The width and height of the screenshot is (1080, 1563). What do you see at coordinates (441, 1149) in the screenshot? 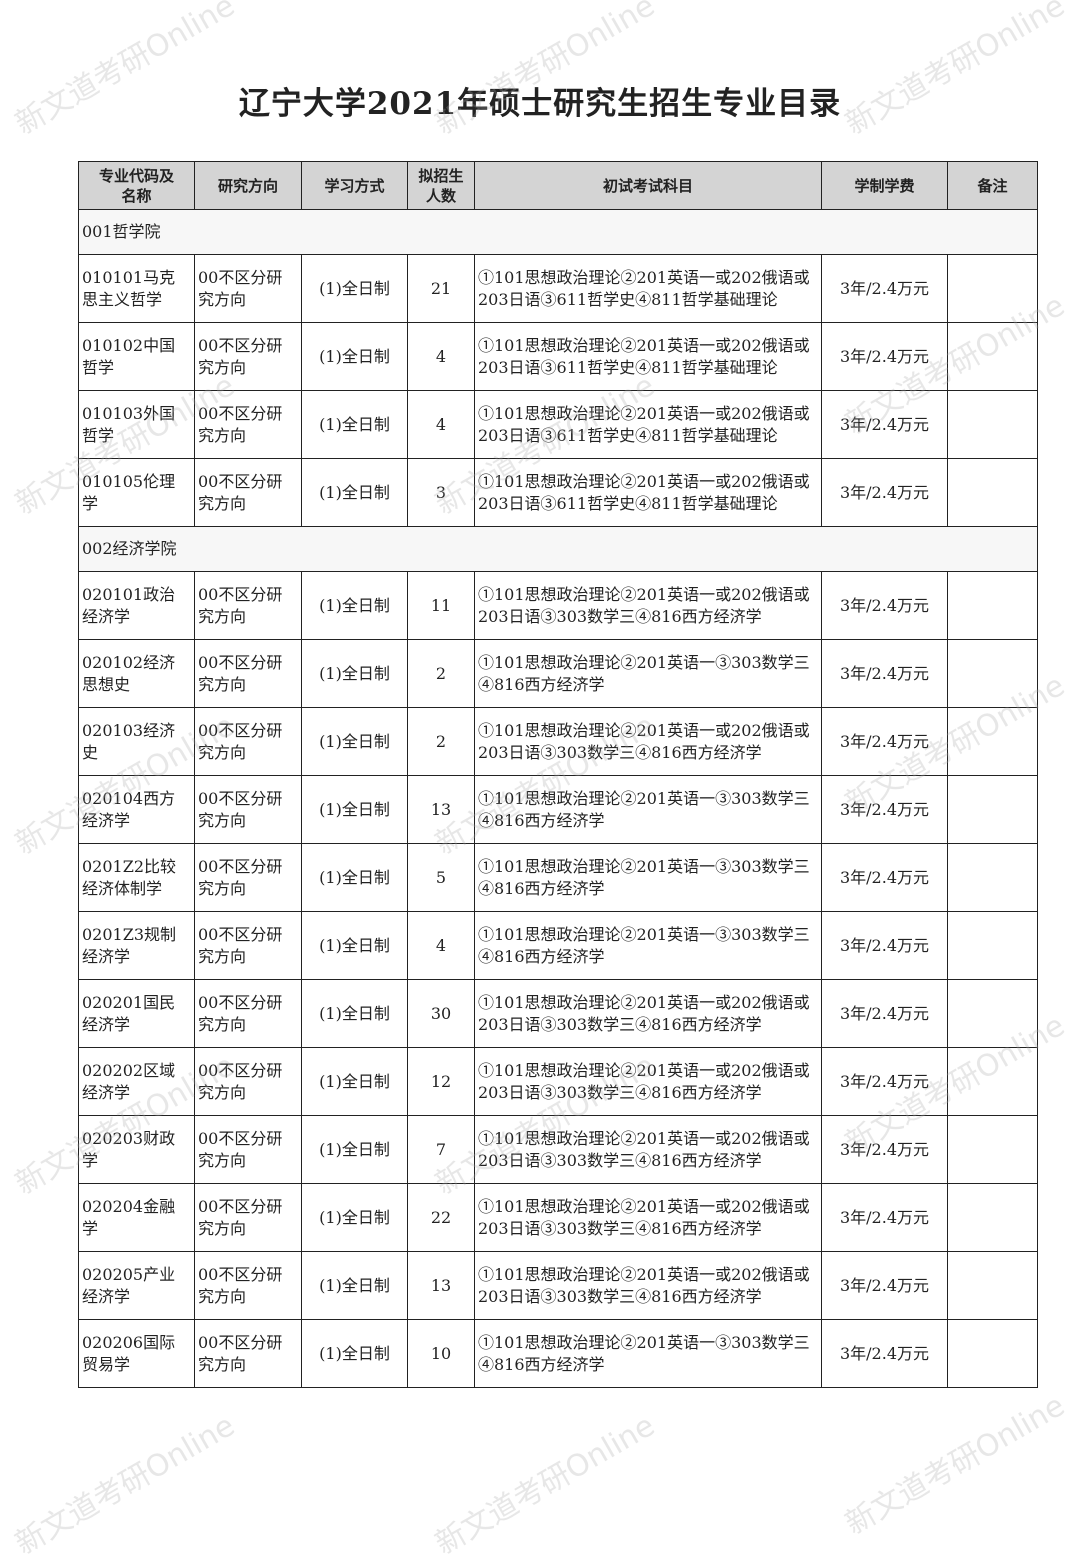
I see `quota-cell: 7` at bounding box center [441, 1149].